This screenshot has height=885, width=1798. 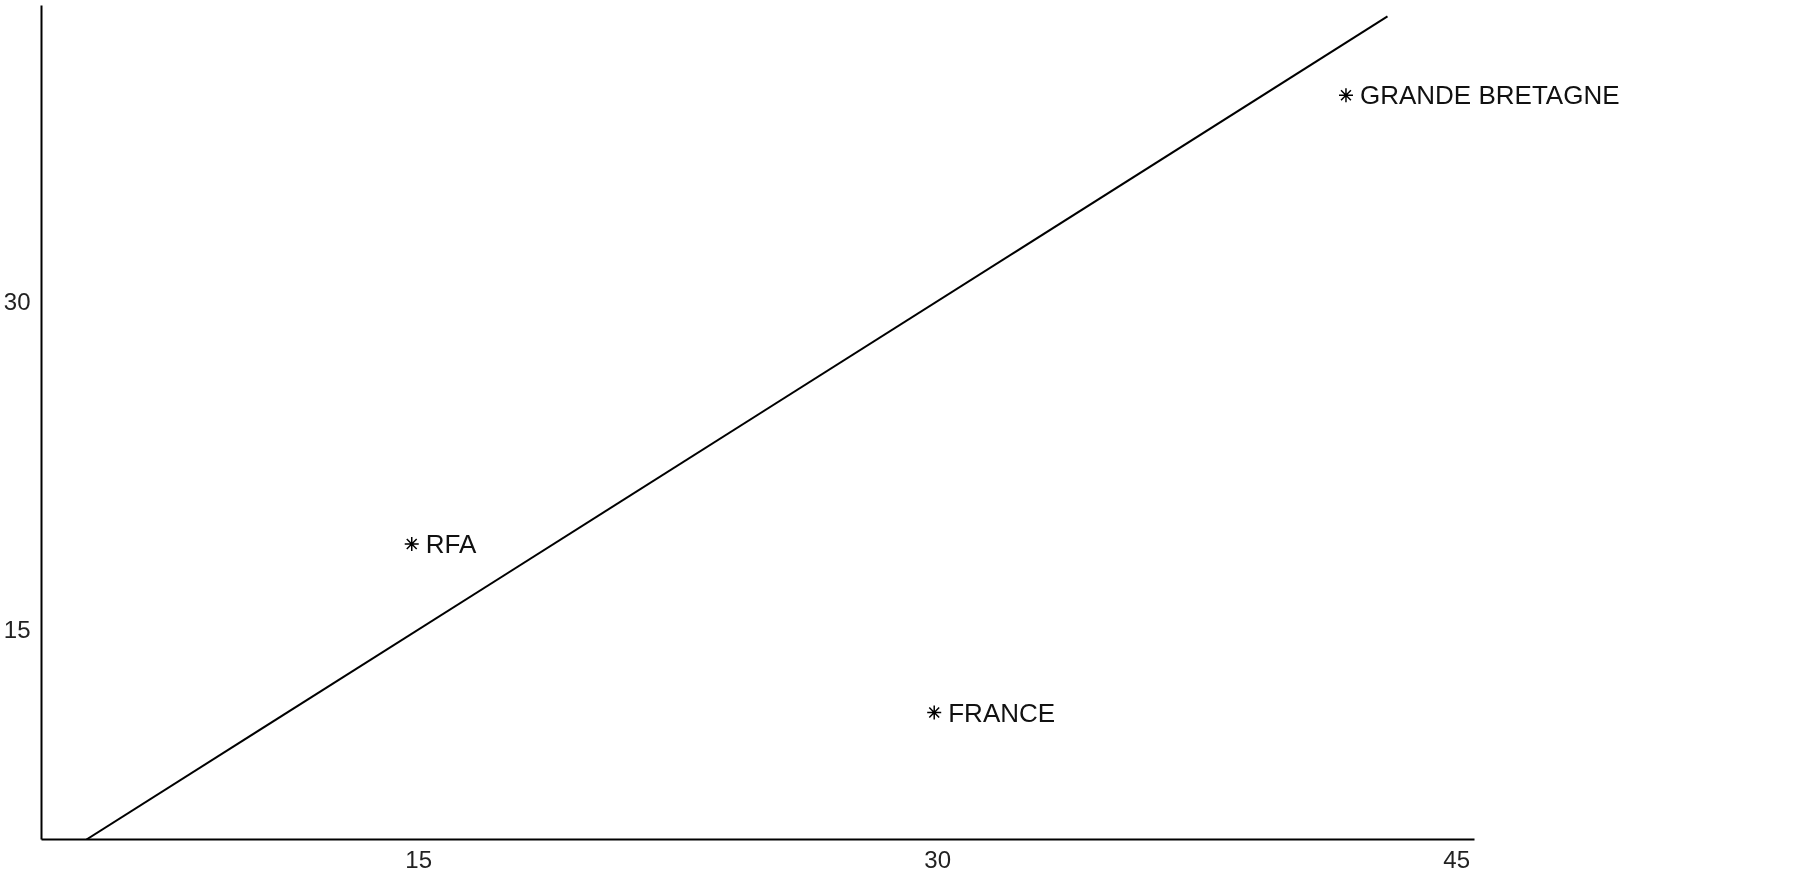 What do you see at coordinates (419, 859) in the screenshot?
I see `x-tick-label: 15` at bounding box center [419, 859].